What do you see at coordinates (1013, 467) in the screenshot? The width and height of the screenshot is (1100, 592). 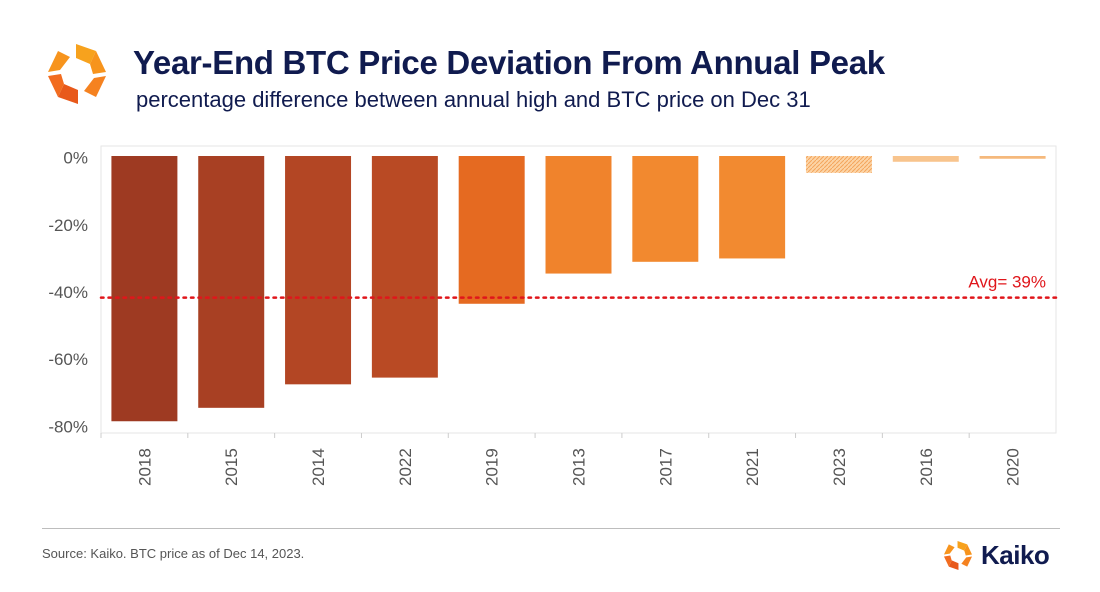 I see `x-tick-label: 2020` at bounding box center [1013, 467].